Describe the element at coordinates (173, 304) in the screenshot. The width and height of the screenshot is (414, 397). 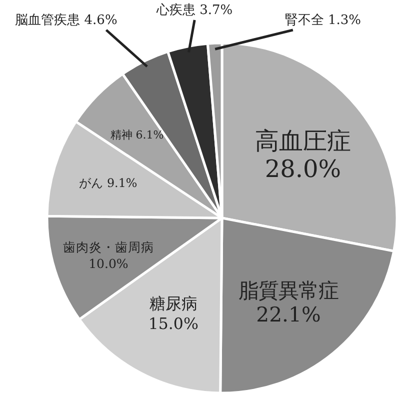
I see `slice-label: 糖尿病` at that location.